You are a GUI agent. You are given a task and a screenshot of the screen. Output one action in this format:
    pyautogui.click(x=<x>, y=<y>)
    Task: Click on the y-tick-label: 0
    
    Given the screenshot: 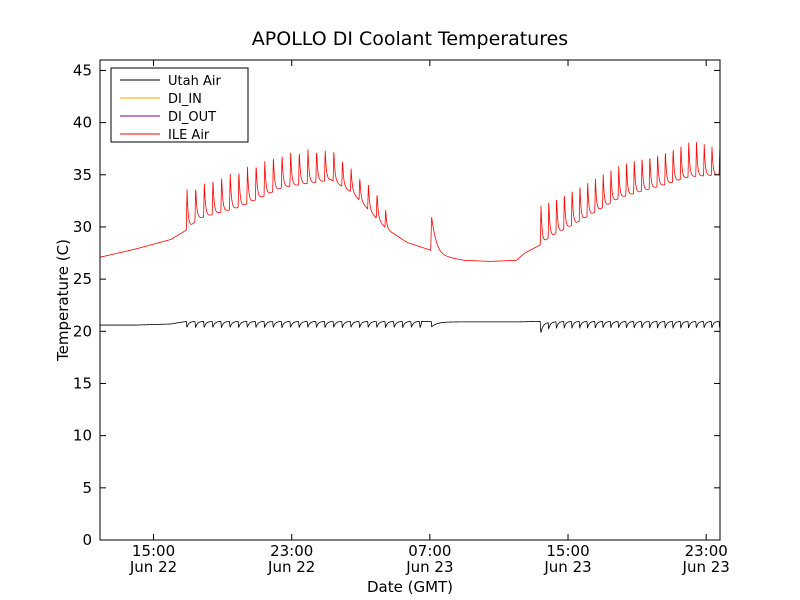 What is the action you would take?
    pyautogui.click(x=87, y=540)
    